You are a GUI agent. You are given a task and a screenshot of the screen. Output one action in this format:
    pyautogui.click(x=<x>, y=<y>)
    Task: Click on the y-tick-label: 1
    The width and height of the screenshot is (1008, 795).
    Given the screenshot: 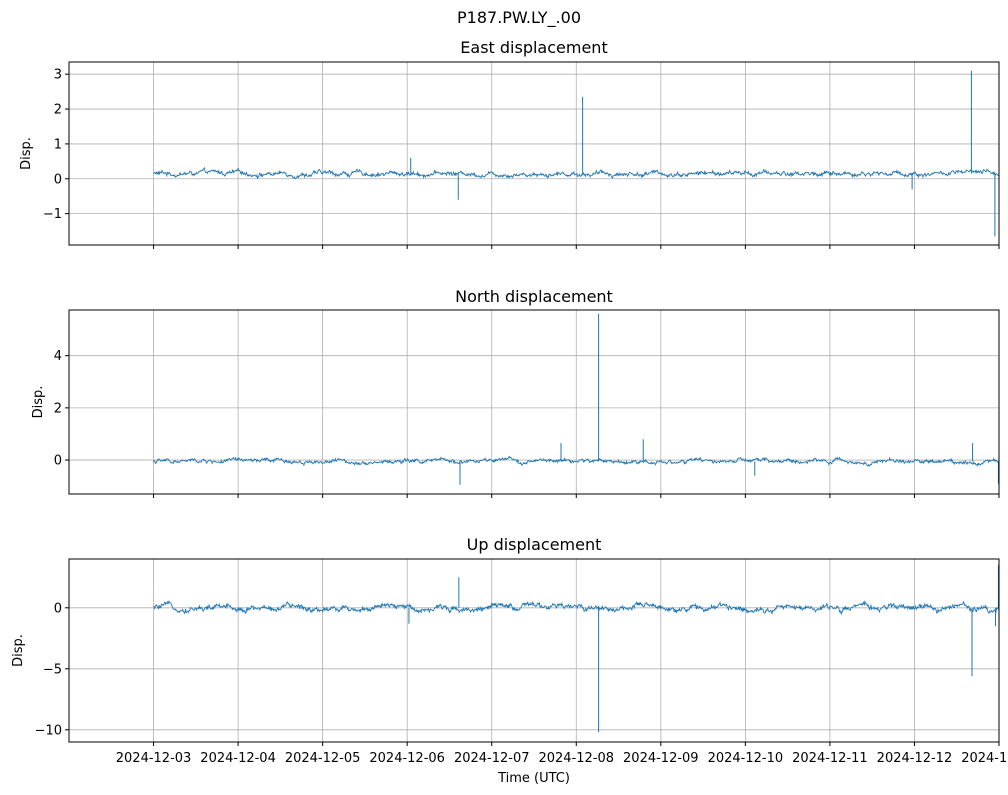 What is the action you would take?
    pyautogui.click(x=58, y=144)
    